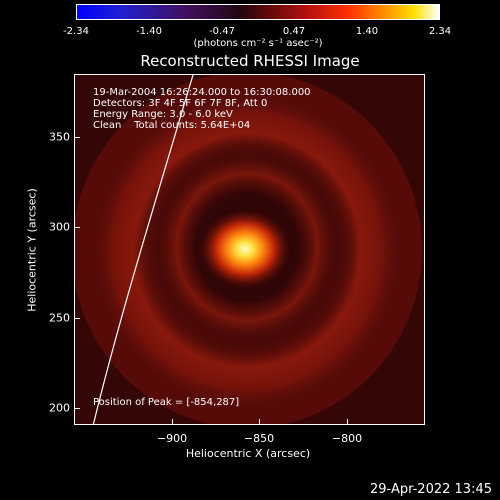  Describe the element at coordinates (222, 31) in the screenshot. I see `colorbar-tick: -0.47` at that location.